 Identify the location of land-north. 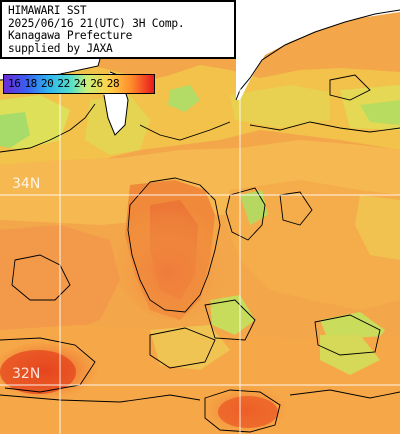
(318, 50).